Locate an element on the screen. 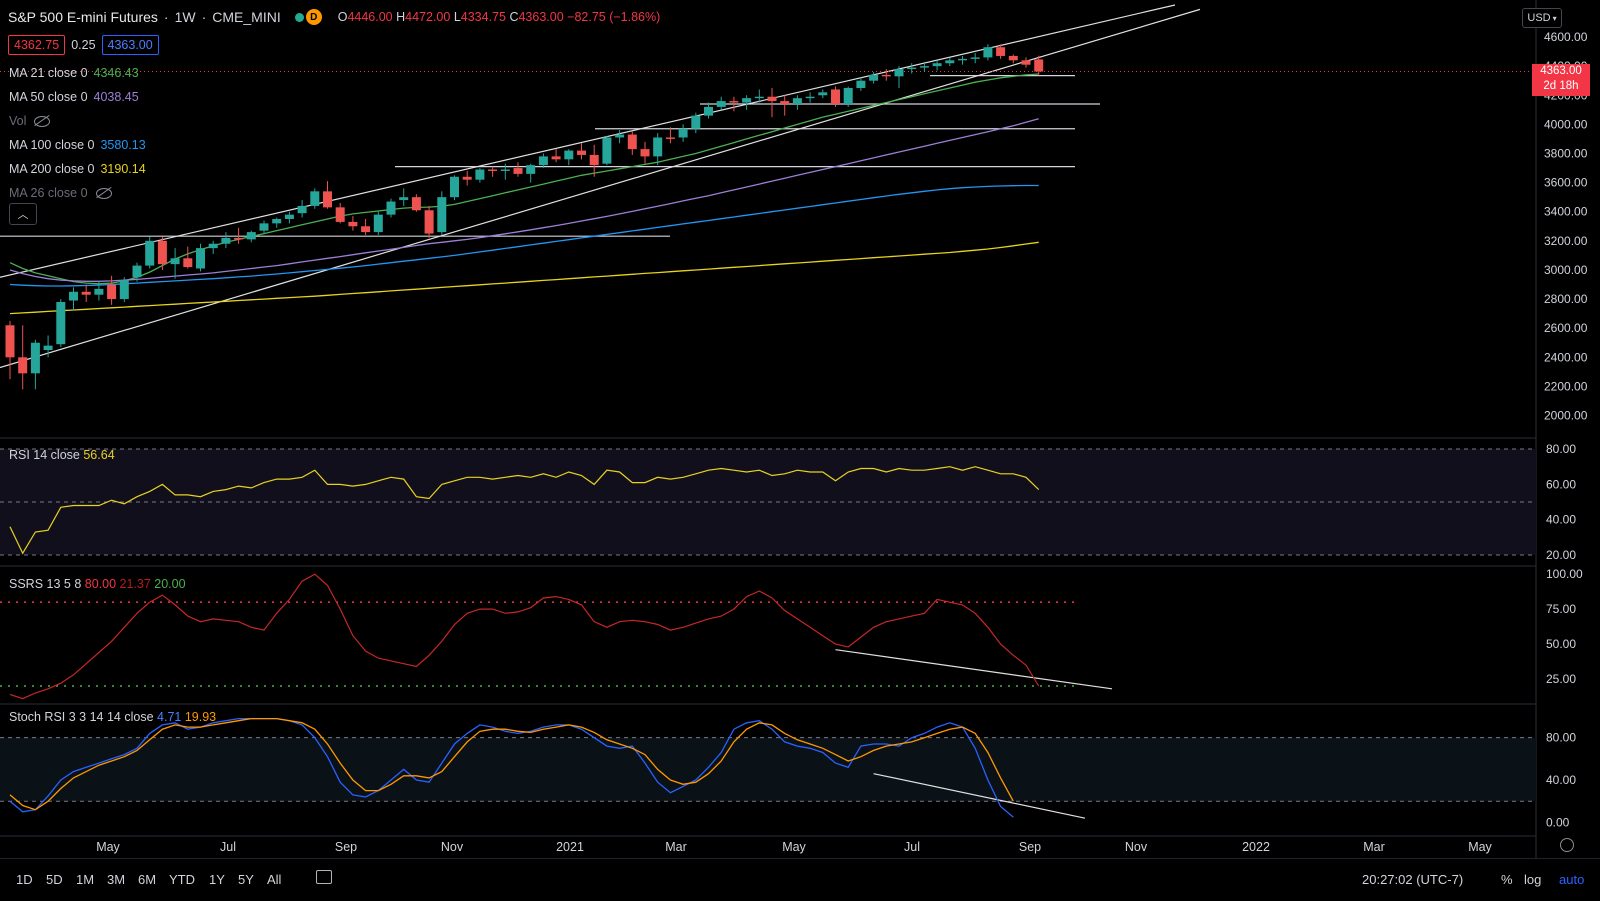 The width and height of the screenshot is (1600, 901). timeframe-5d: 5D is located at coordinates (54, 879).